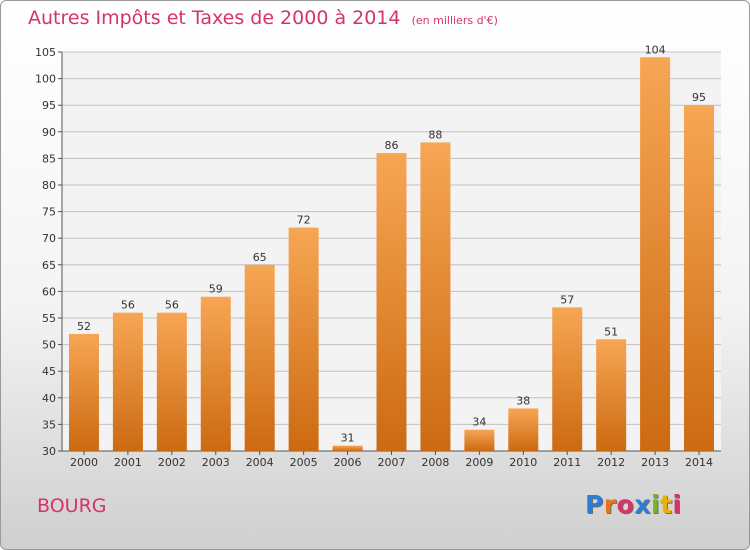  What do you see at coordinates (49, 238) in the screenshot?
I see `y-tick-label: 70` at bounding box center [49, 238].